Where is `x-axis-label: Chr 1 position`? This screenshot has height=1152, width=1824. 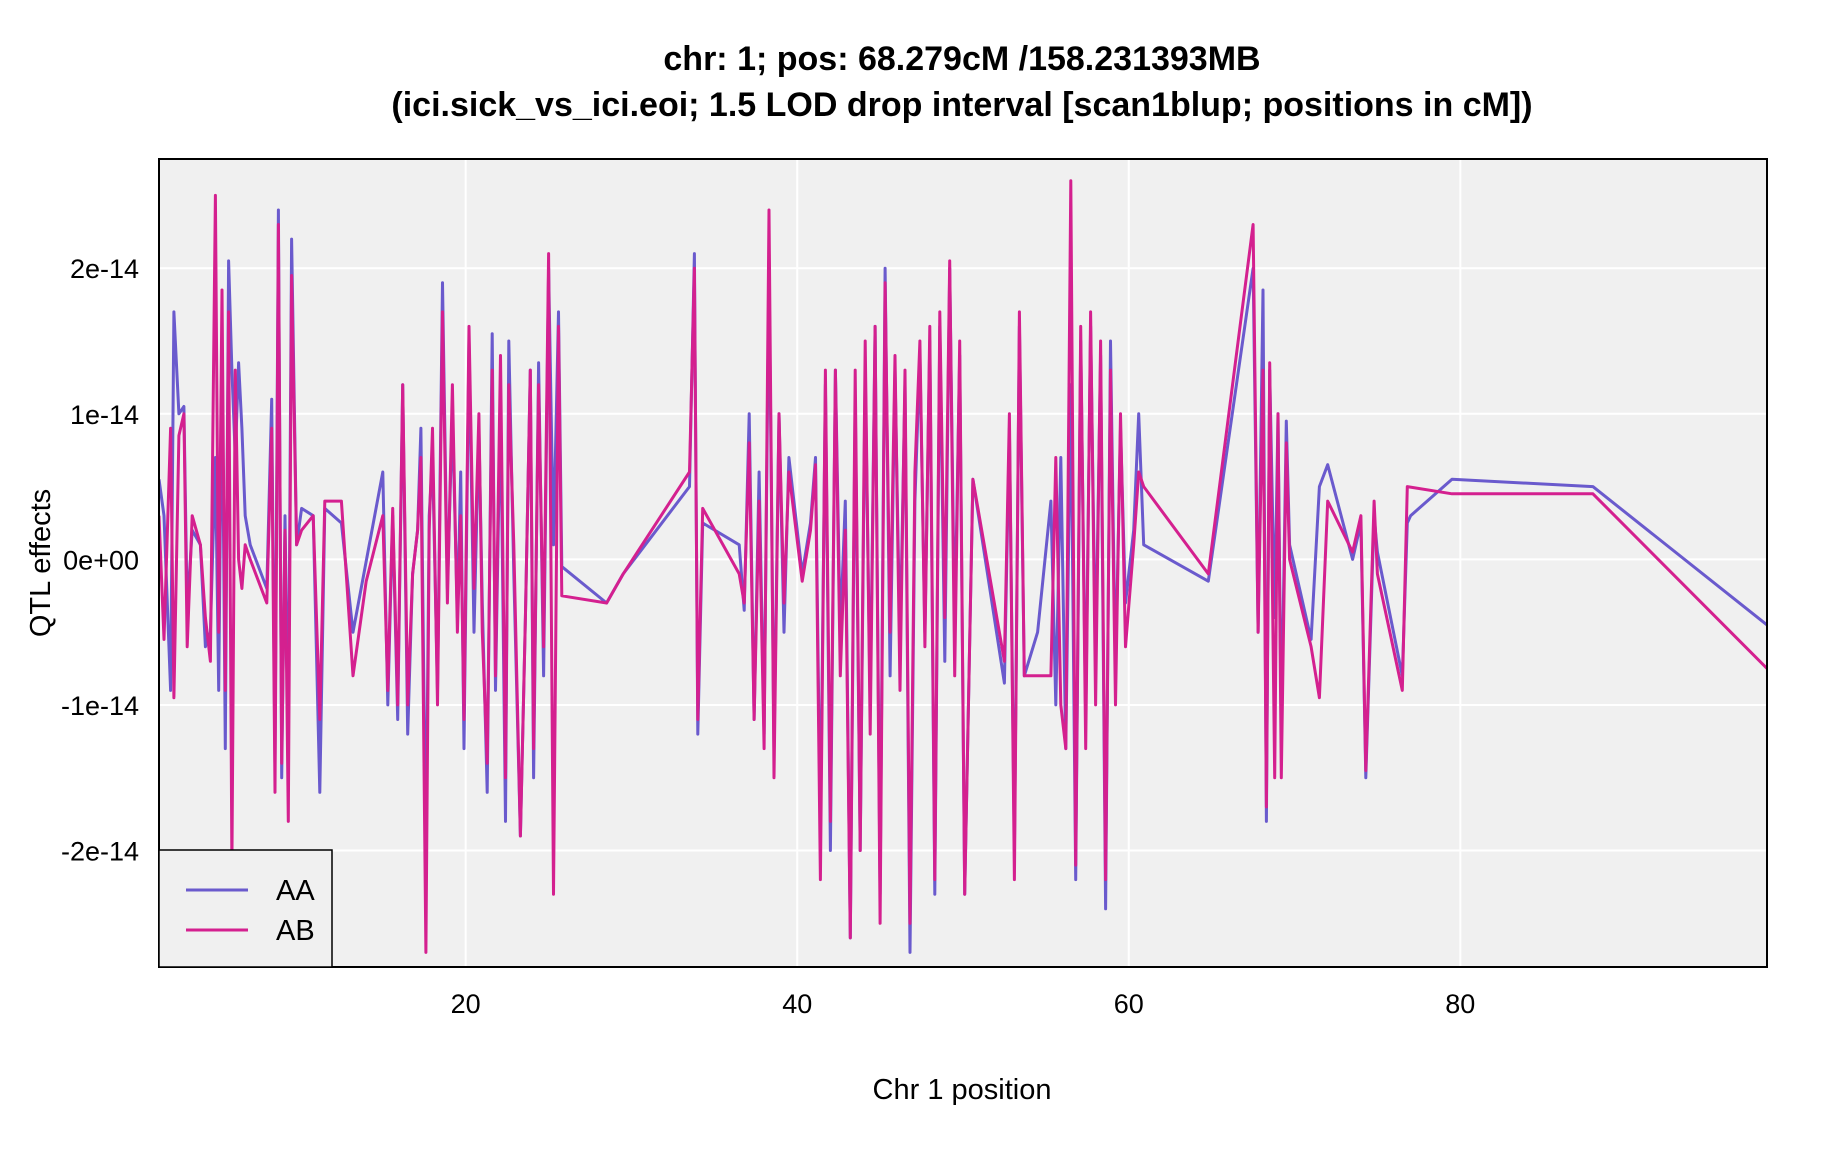
x-axis-label: Chr 1 position is located at coordinates (962, 1090).